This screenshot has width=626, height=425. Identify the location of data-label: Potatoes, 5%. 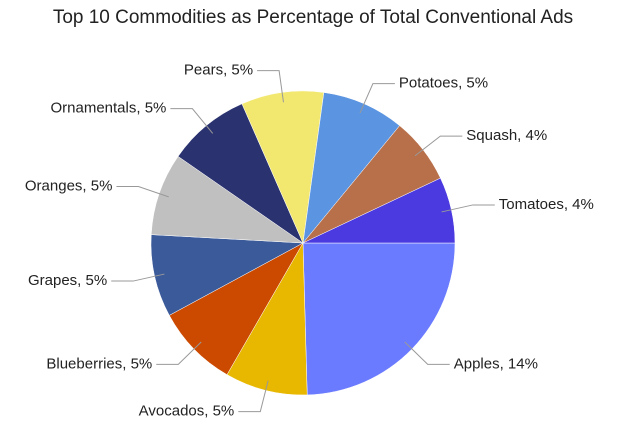
(443, 83).